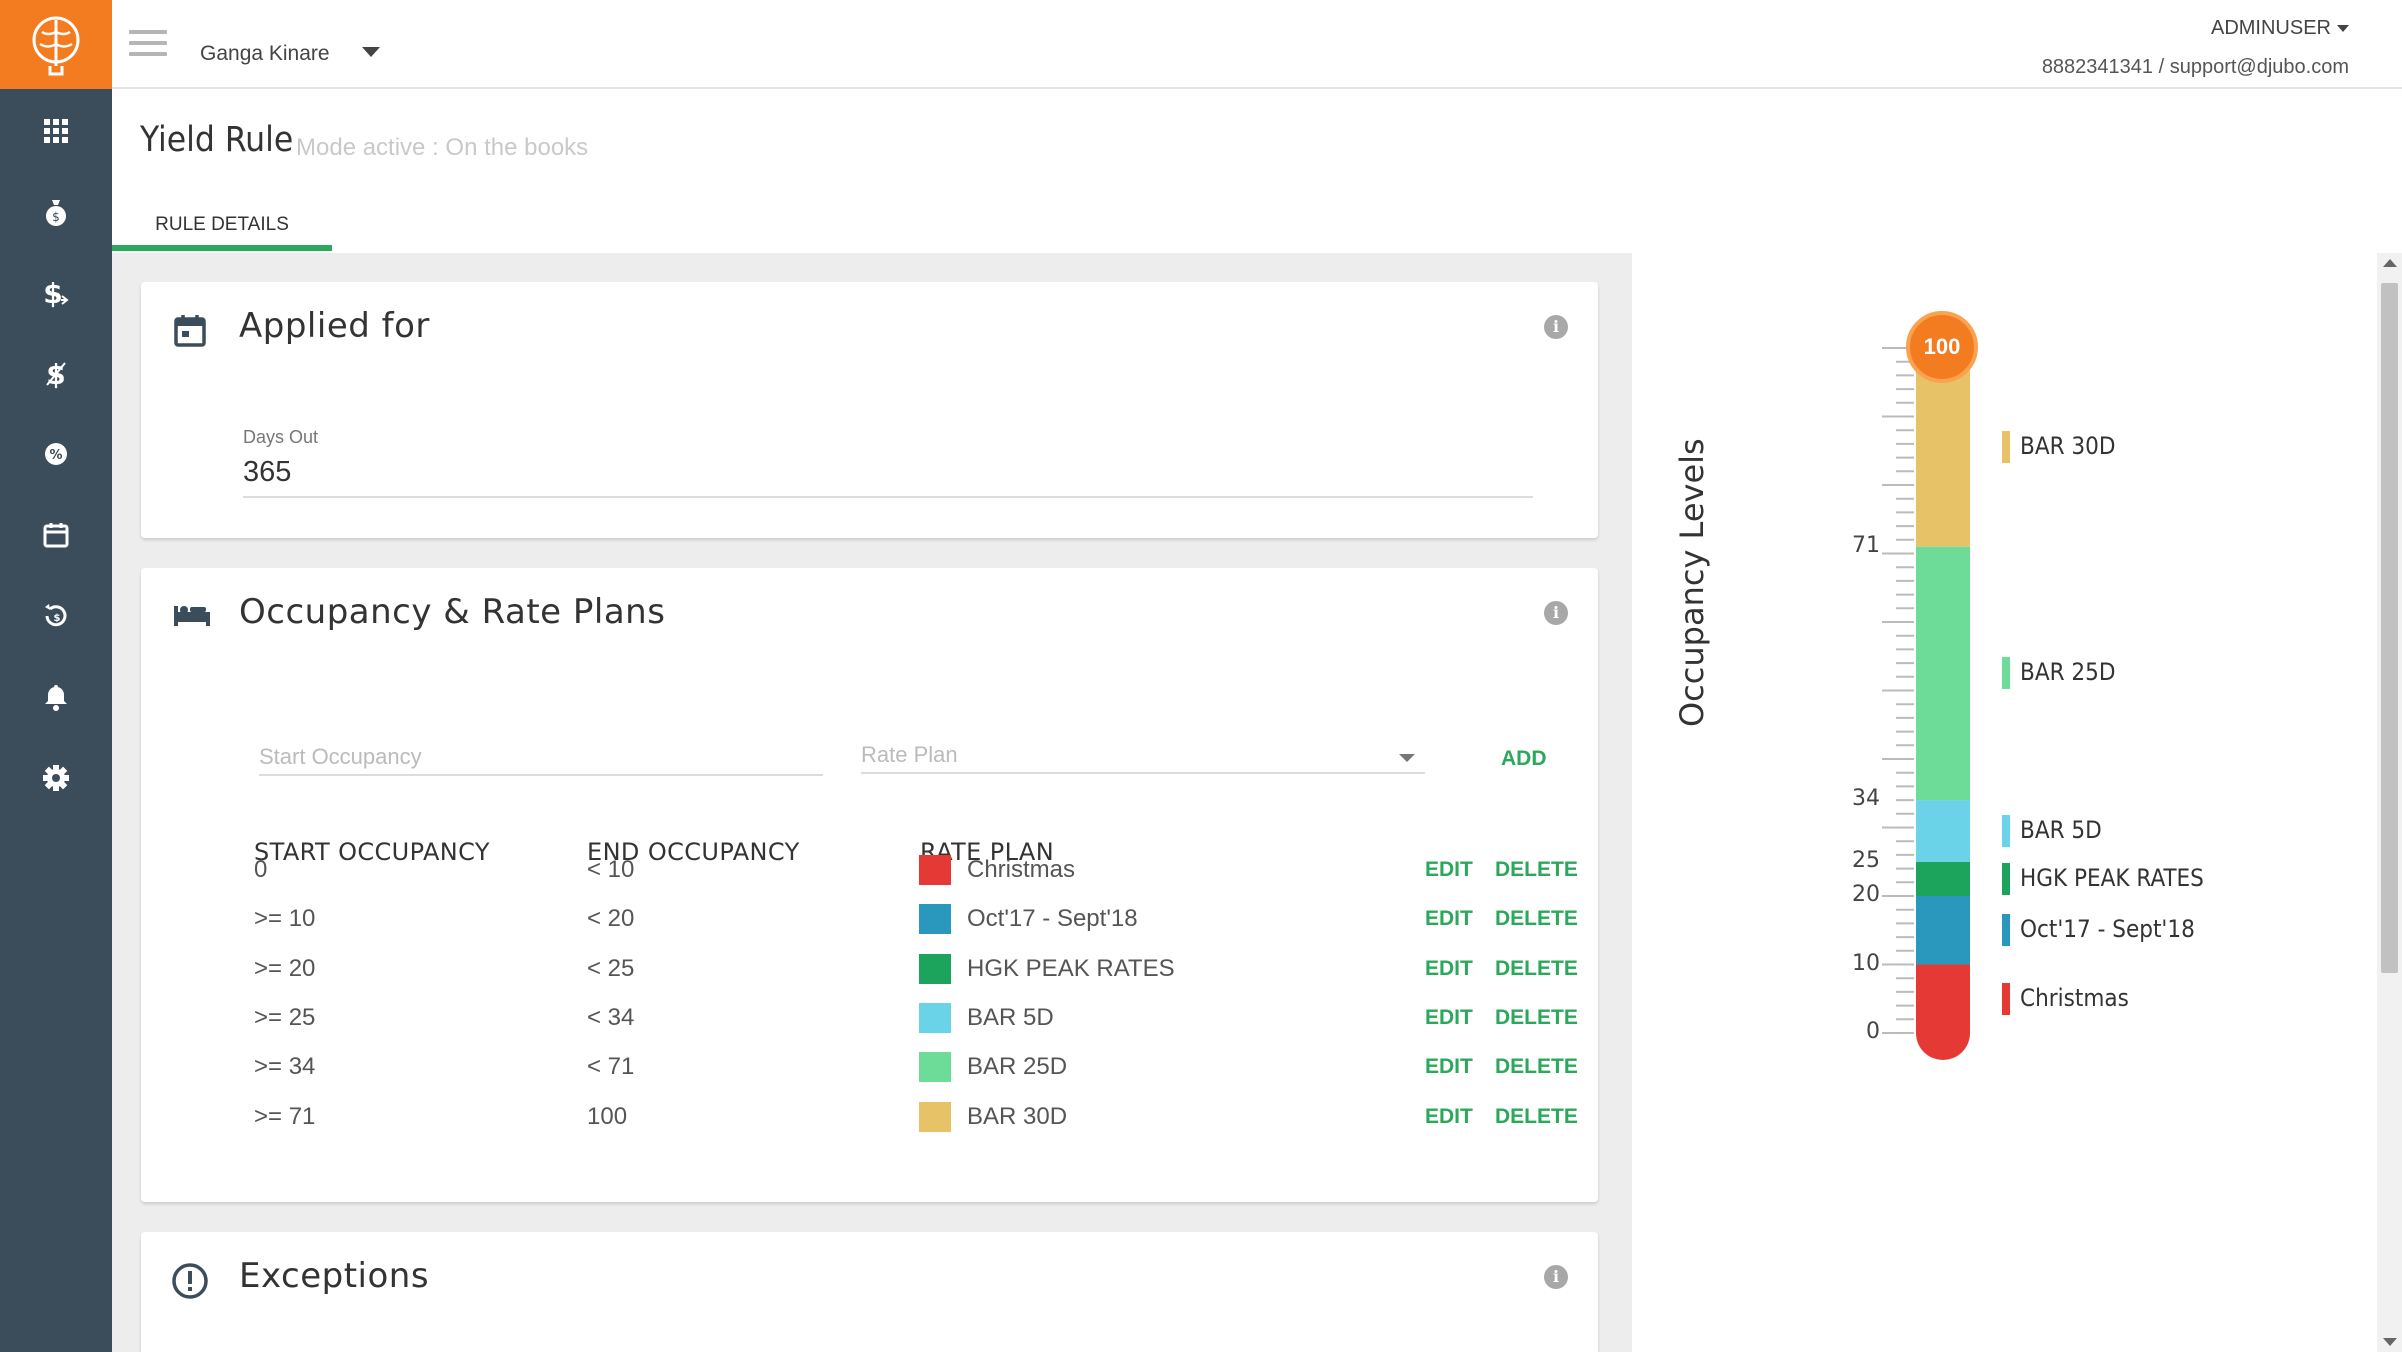 The image size is (2402, 1352). Describe the element at coordinates (56, 676) in the screenshot. I see `sidebar: $ $ $ % $` at that location.